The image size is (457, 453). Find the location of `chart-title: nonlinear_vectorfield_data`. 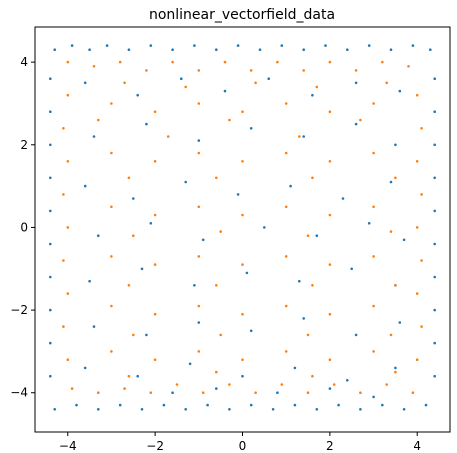

chart-title: nonlinear_vectorfield_data is located at coordinates (242, 15).